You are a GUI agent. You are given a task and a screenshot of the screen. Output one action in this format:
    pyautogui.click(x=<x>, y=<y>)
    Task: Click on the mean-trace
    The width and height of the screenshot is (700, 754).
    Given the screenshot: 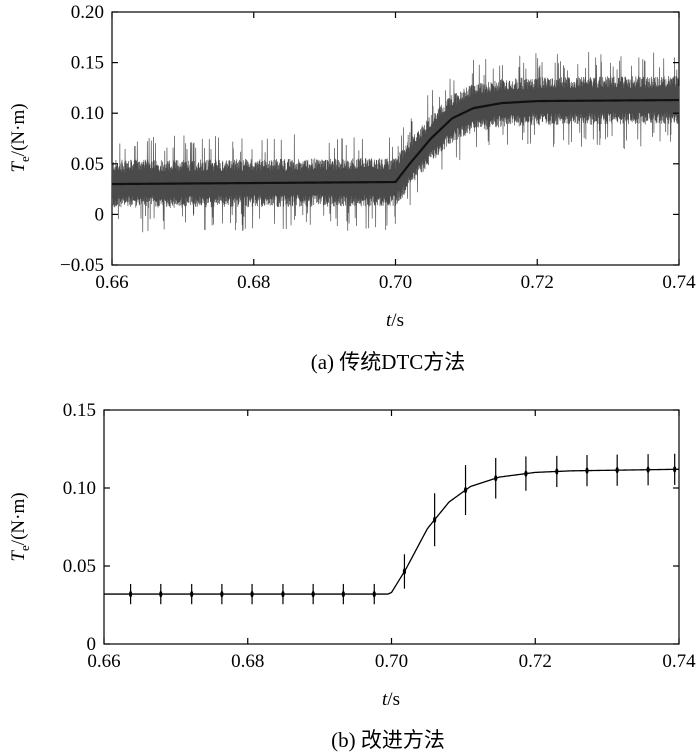 What is the action you would take?
    pyautogui.click(x=395, y=142)
    